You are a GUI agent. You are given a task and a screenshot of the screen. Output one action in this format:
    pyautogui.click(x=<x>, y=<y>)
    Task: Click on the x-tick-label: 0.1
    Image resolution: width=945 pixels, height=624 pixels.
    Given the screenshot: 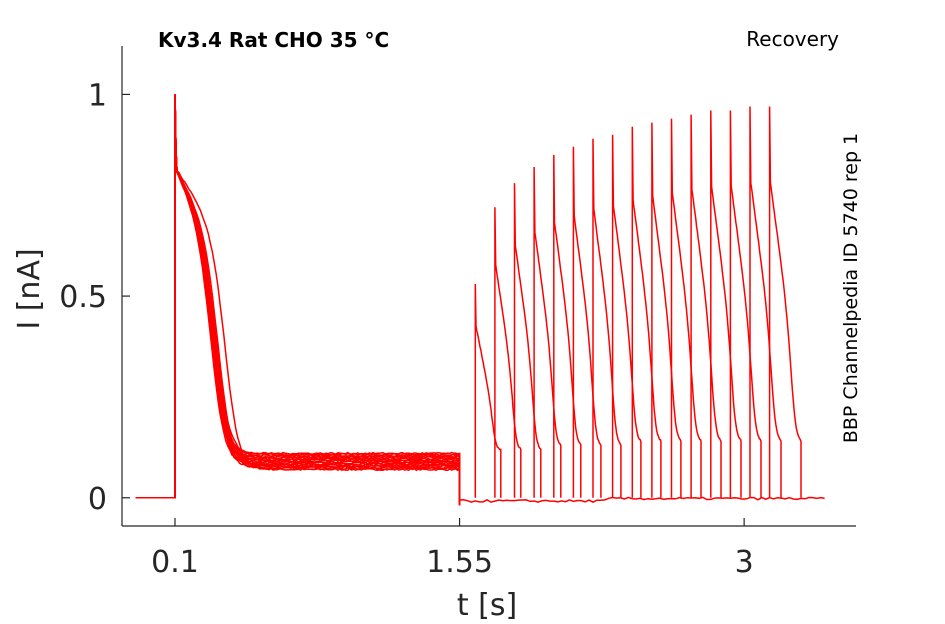 What is the action you would take?
    pyautogui.click(x=175, y=562)
    